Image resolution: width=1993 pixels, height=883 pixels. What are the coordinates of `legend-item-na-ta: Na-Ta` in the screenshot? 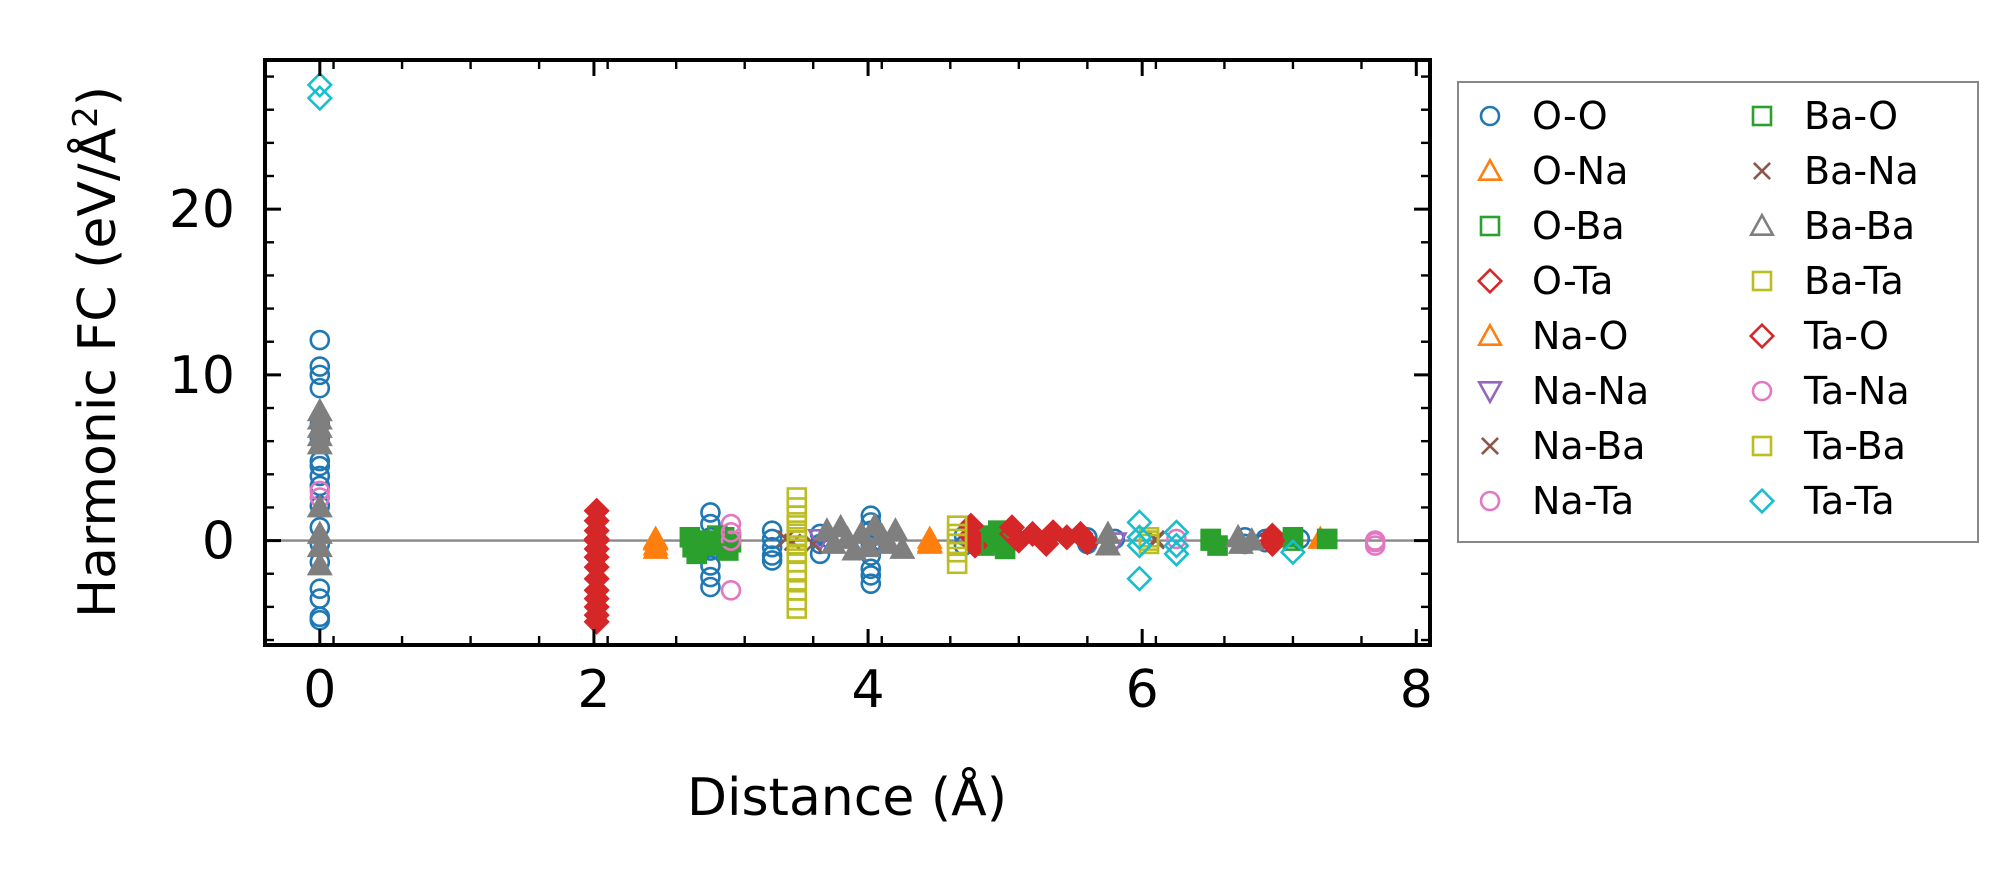 It's located at (1556, 501).